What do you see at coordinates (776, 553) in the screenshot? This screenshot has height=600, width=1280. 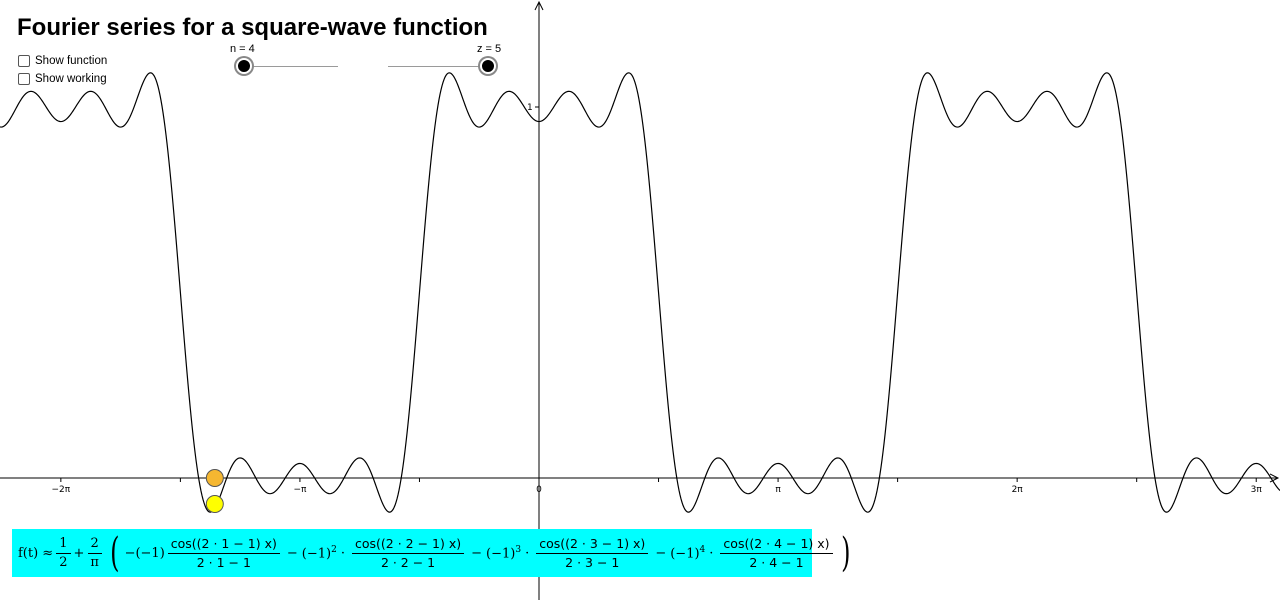 I see `term4-fraction: cos((2 · 4 − 1) x) 2 · 4 − 1` at bounding box center [776, 553].